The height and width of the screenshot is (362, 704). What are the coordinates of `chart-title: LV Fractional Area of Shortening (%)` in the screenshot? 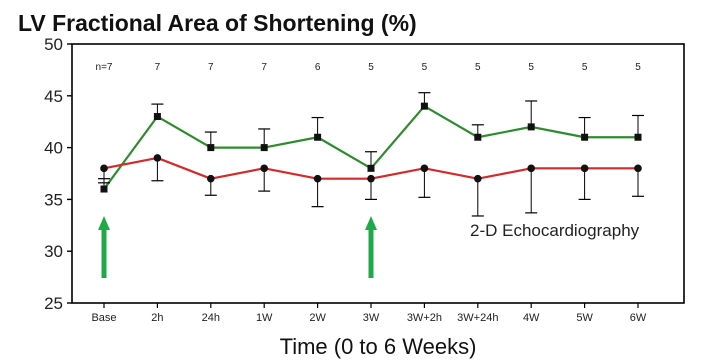 It's located at (217, 23).